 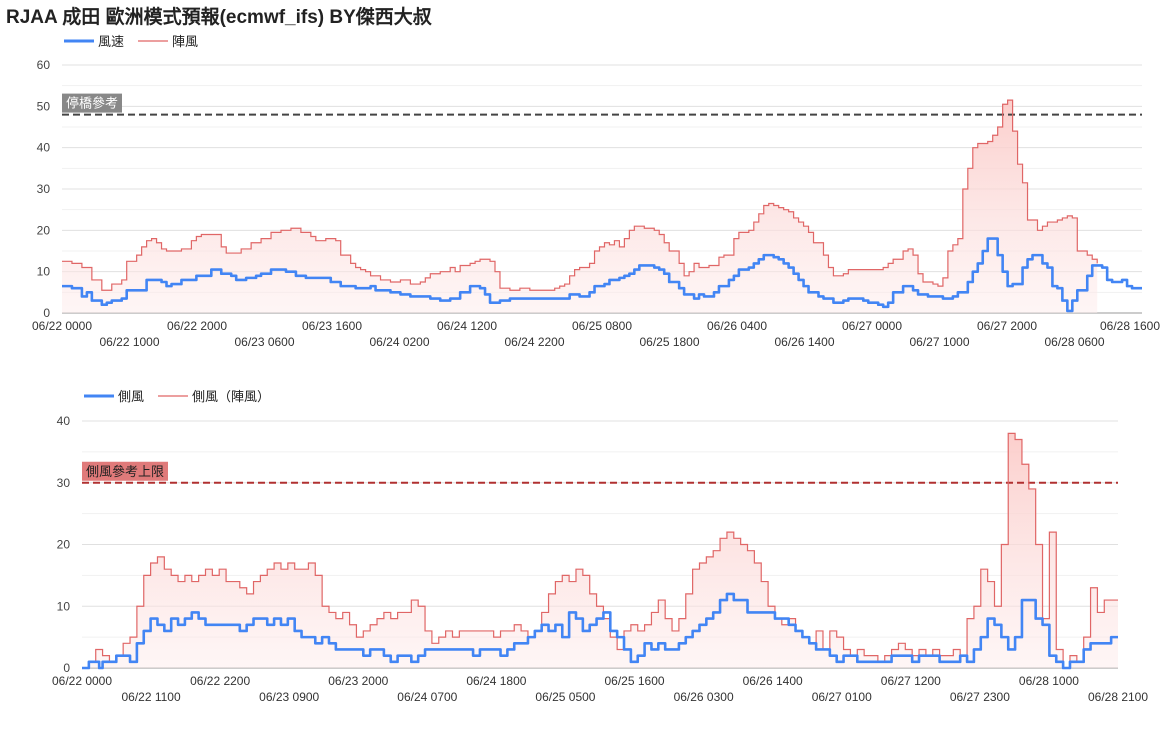 What do you see at coordinates (264, 342) in the screenshot?
I see `x-tick-label: 06/23 0600` at bounding box center [264, 342].